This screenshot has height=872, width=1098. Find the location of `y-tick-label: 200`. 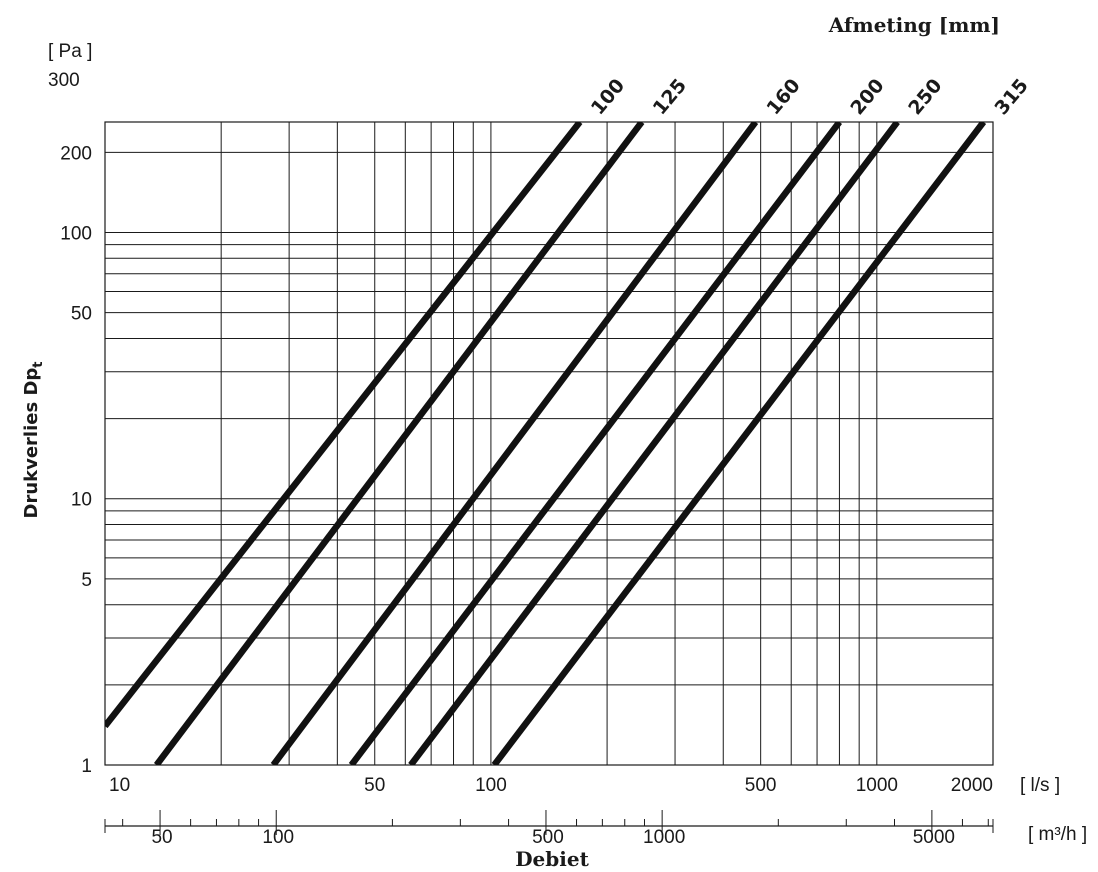

y-tick-label: 200 is located at coordinates (76, 153).